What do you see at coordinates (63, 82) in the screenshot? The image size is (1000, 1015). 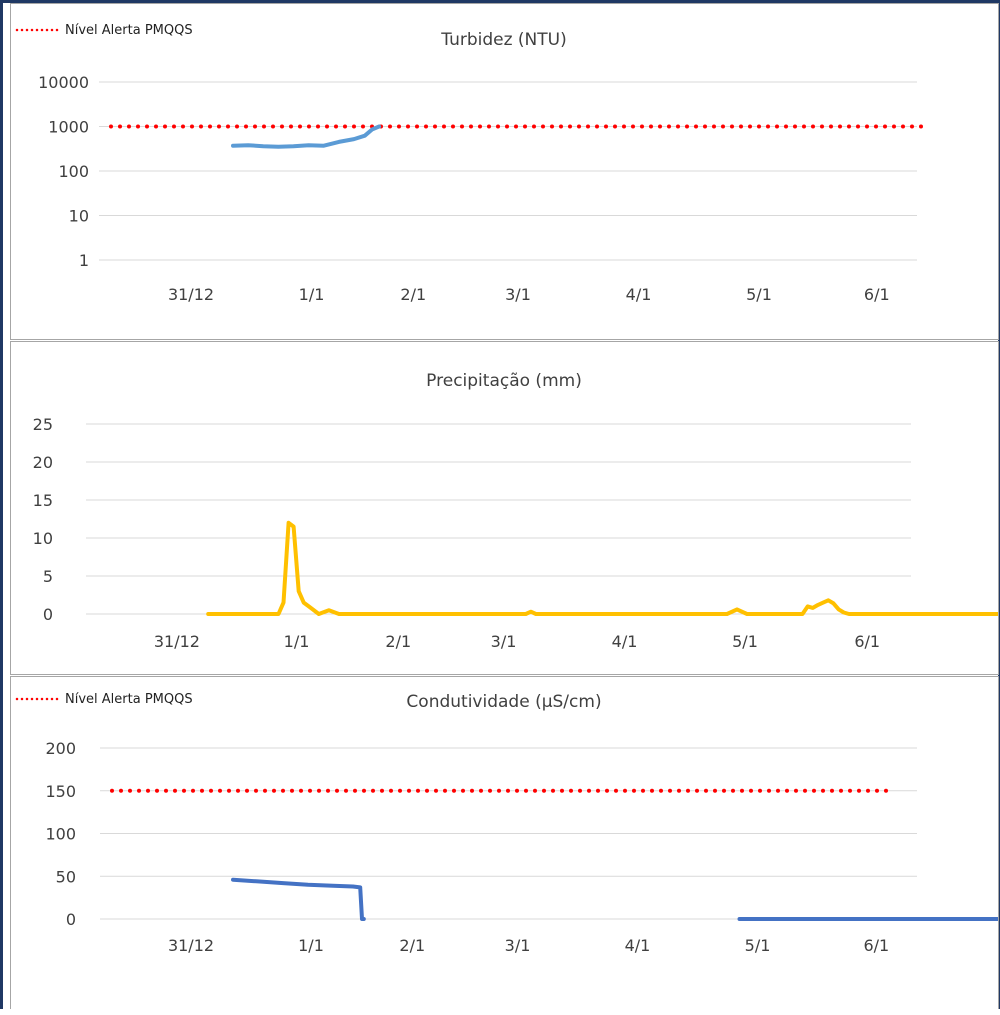 I see `y-tick-label: 10000` at bounding box center [63, 82].